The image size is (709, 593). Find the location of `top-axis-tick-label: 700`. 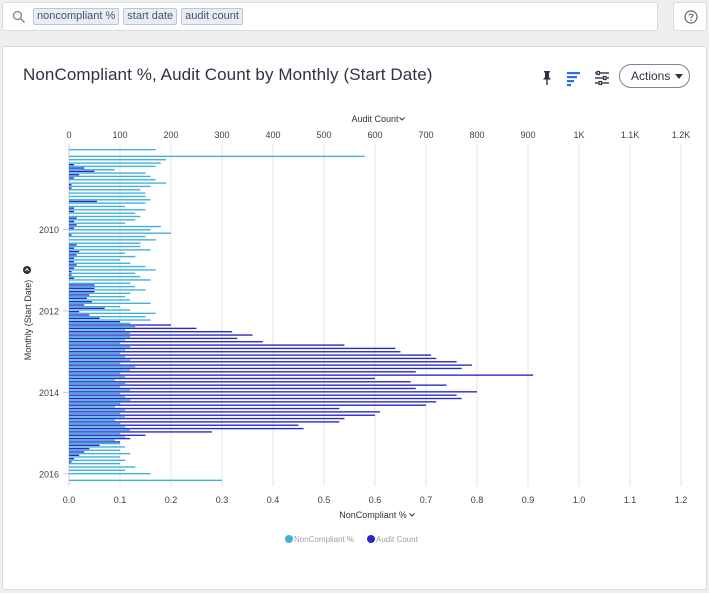

top-axis-tick-label: 700 is located at coordinates (425, 135).